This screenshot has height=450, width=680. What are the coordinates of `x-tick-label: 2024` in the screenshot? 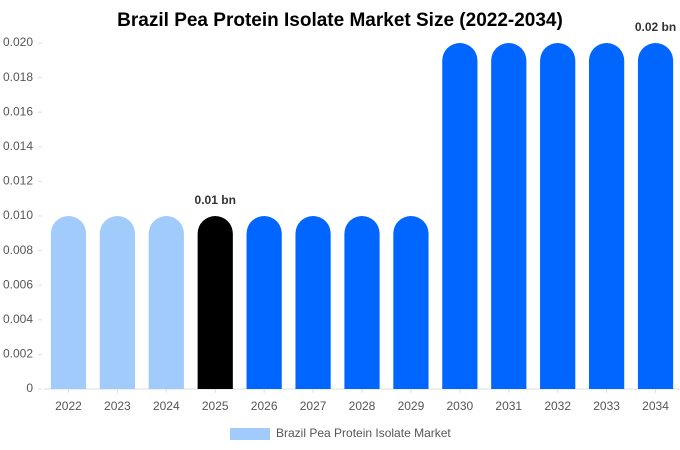 It's located at (166, 406).